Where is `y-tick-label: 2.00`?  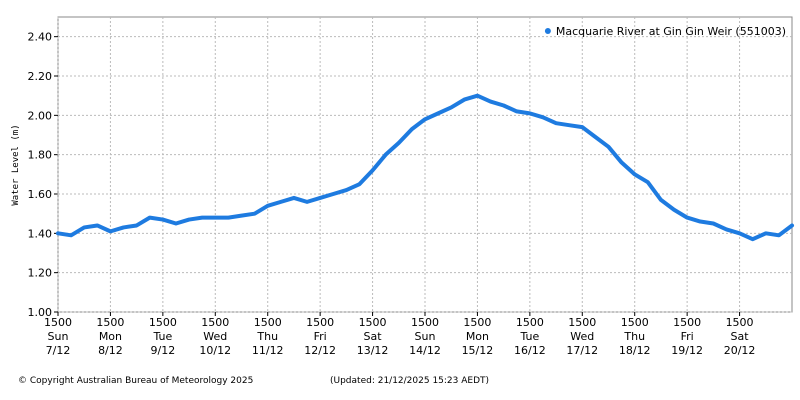 y-tick-label: 2.00 is located at coordinates (40, 115).